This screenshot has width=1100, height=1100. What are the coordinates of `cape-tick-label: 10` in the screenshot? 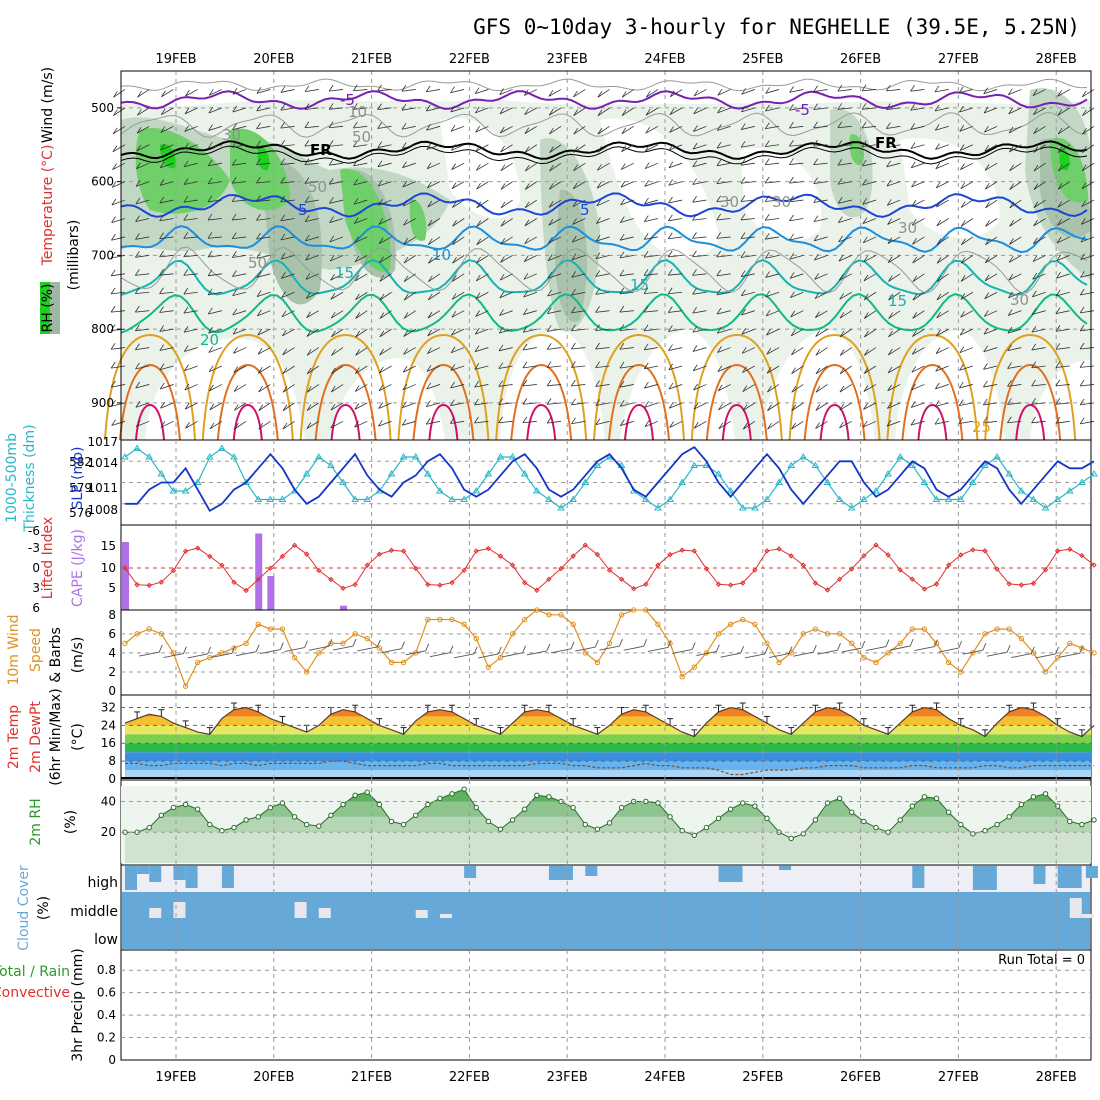 It's located at (108, 568).